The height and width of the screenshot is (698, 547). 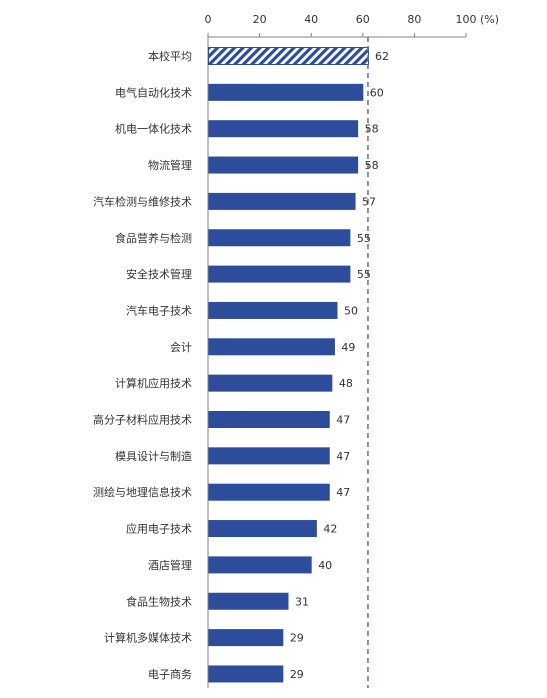 I want to click on category-label: 安全技术管理, so click(x=159, y=274).